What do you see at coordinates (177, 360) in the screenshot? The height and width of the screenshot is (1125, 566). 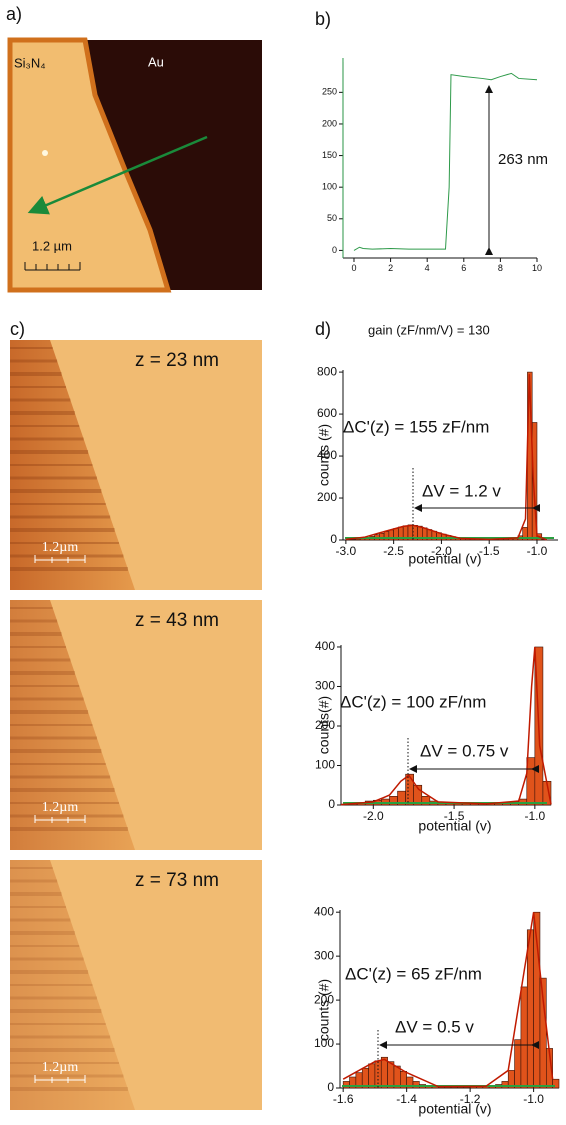 I see `image-caption: z = 23 nm` at bounding box center [177, 360].